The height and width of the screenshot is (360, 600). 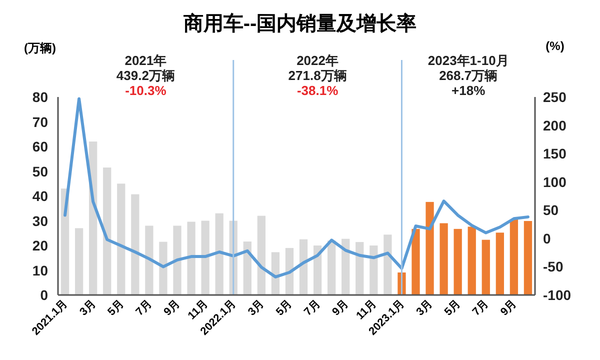 I want to click on text: 2022年, so click(x=317, y=60).